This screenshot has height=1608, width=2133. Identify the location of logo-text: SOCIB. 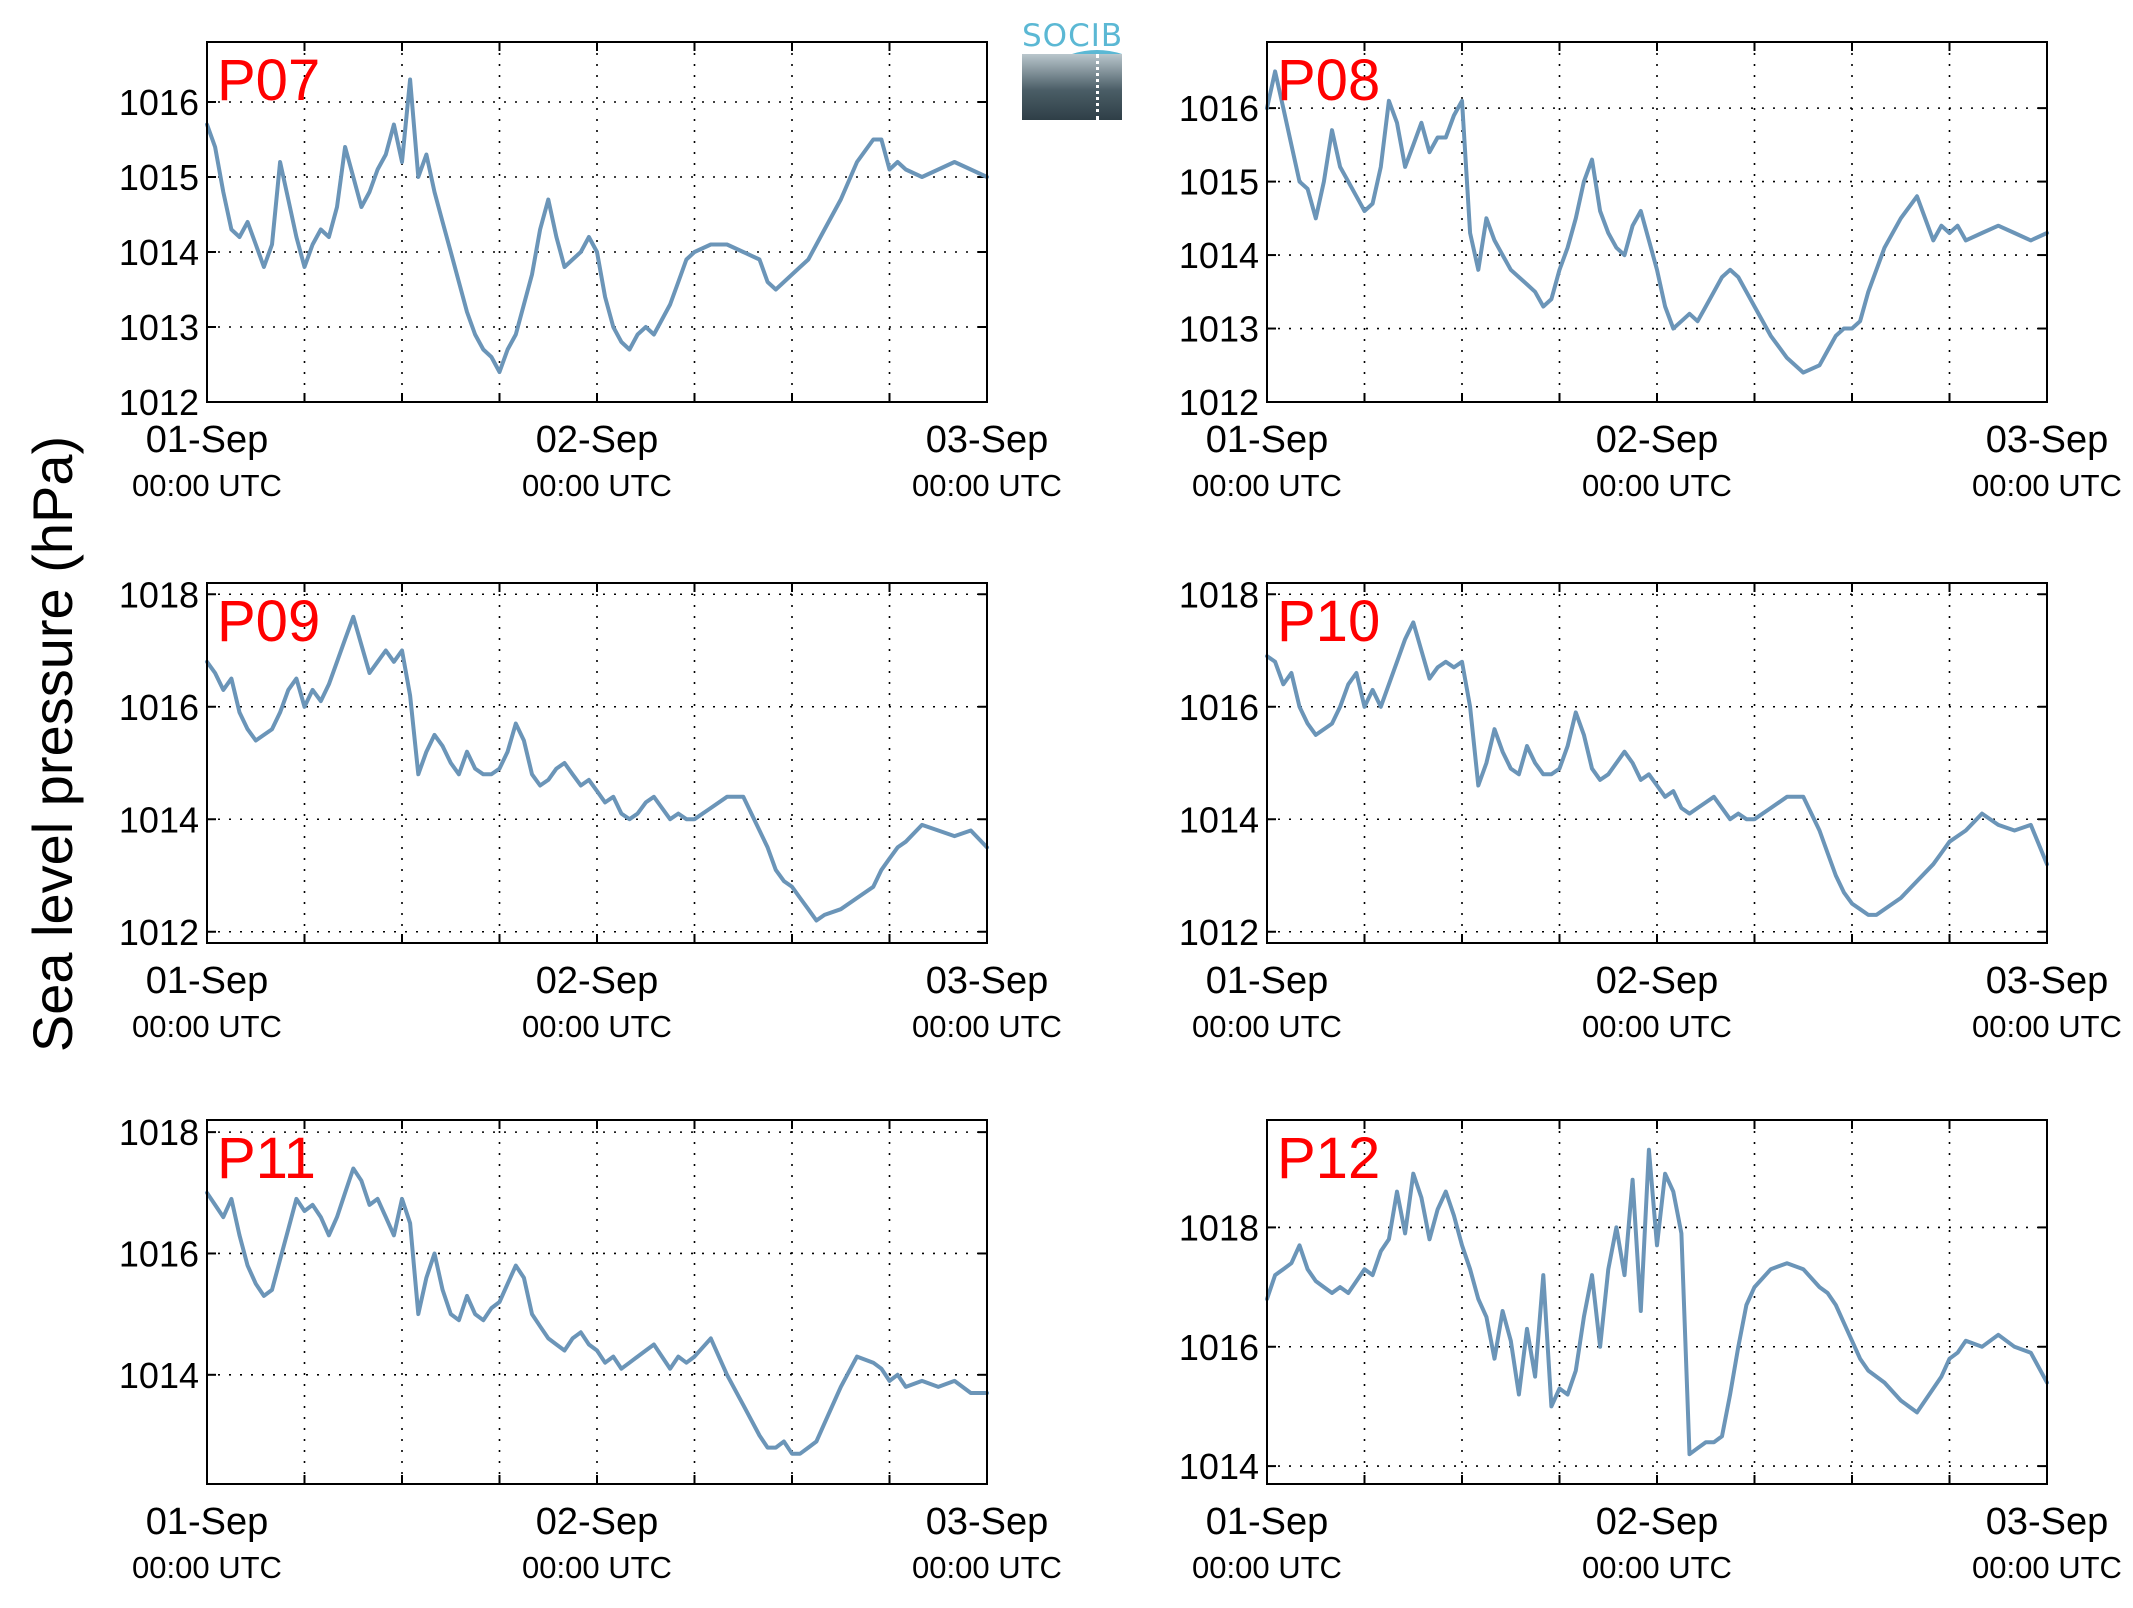
(1073, 36).